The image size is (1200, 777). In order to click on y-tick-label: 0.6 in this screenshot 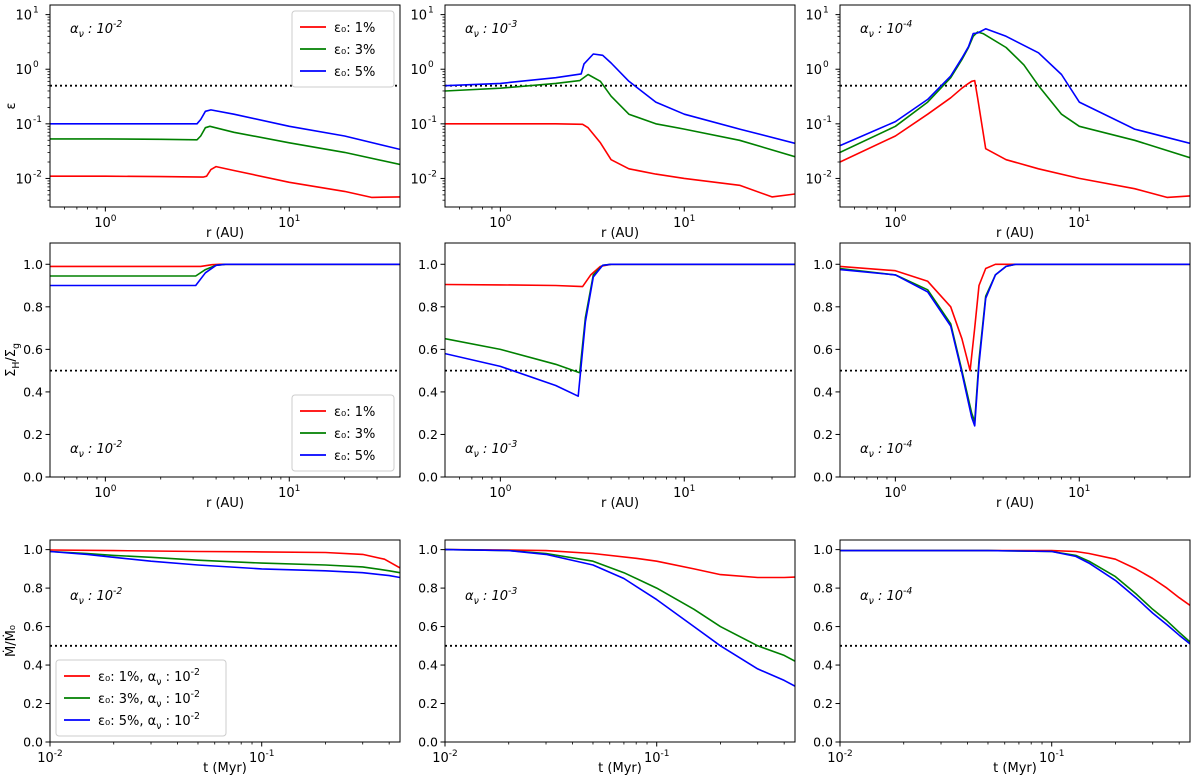, I will do `click(428, 626)`.